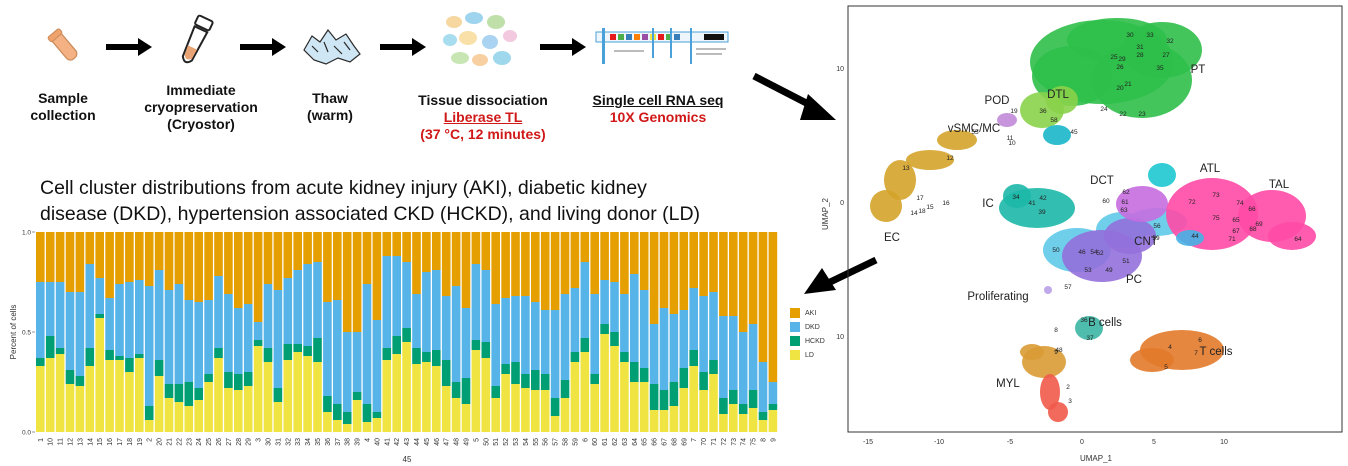 The width and height of the screenshot is (1348, 466). What do you see at coordinates (201, 90) in the screenshot?
I see `step-line: Immediate` at bounding box center [201, 90].